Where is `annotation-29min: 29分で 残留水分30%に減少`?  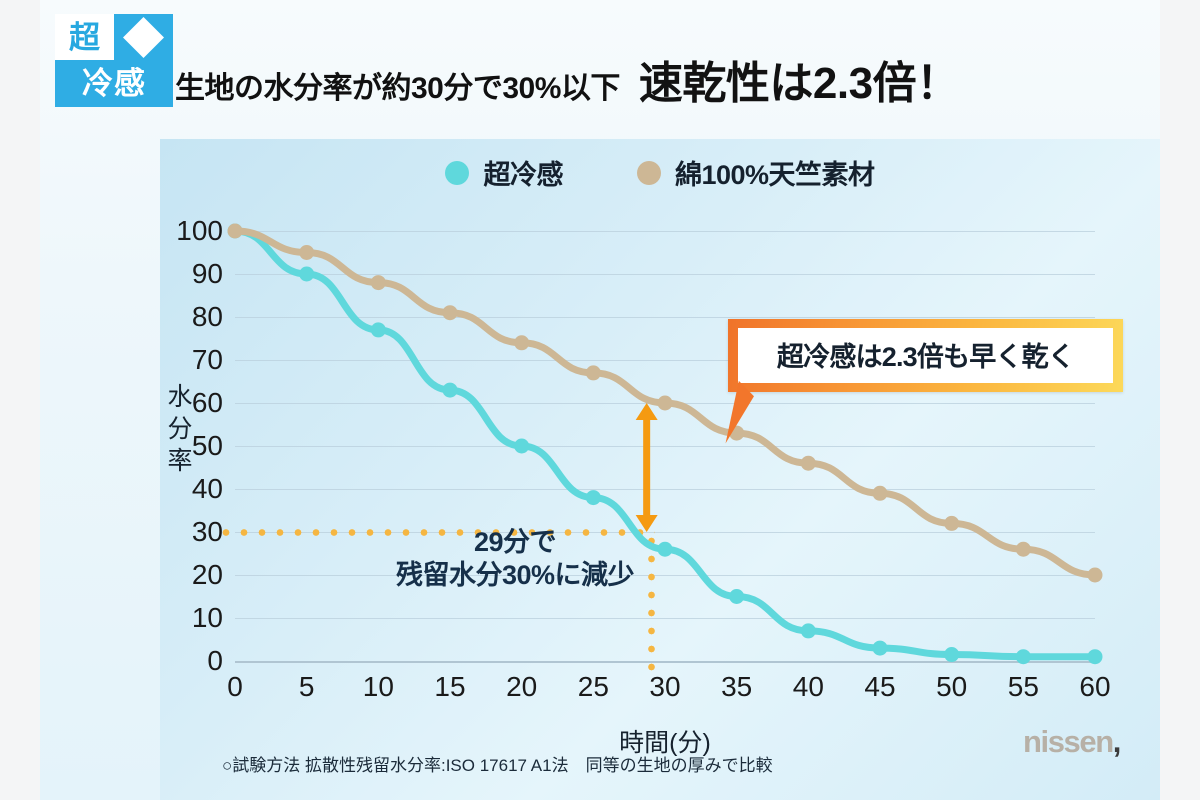 annotation-29min: 29分で 残留水分30%に減少 is located at coordinates (515, 559).